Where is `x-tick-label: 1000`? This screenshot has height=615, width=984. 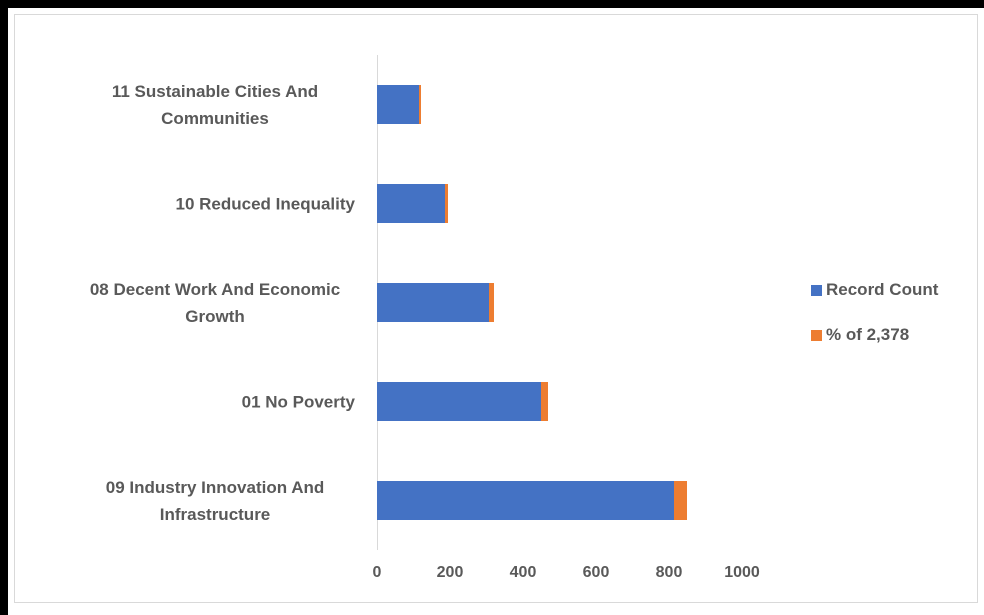 x-tick-label: 1000 is located at coordinates (742, 572).